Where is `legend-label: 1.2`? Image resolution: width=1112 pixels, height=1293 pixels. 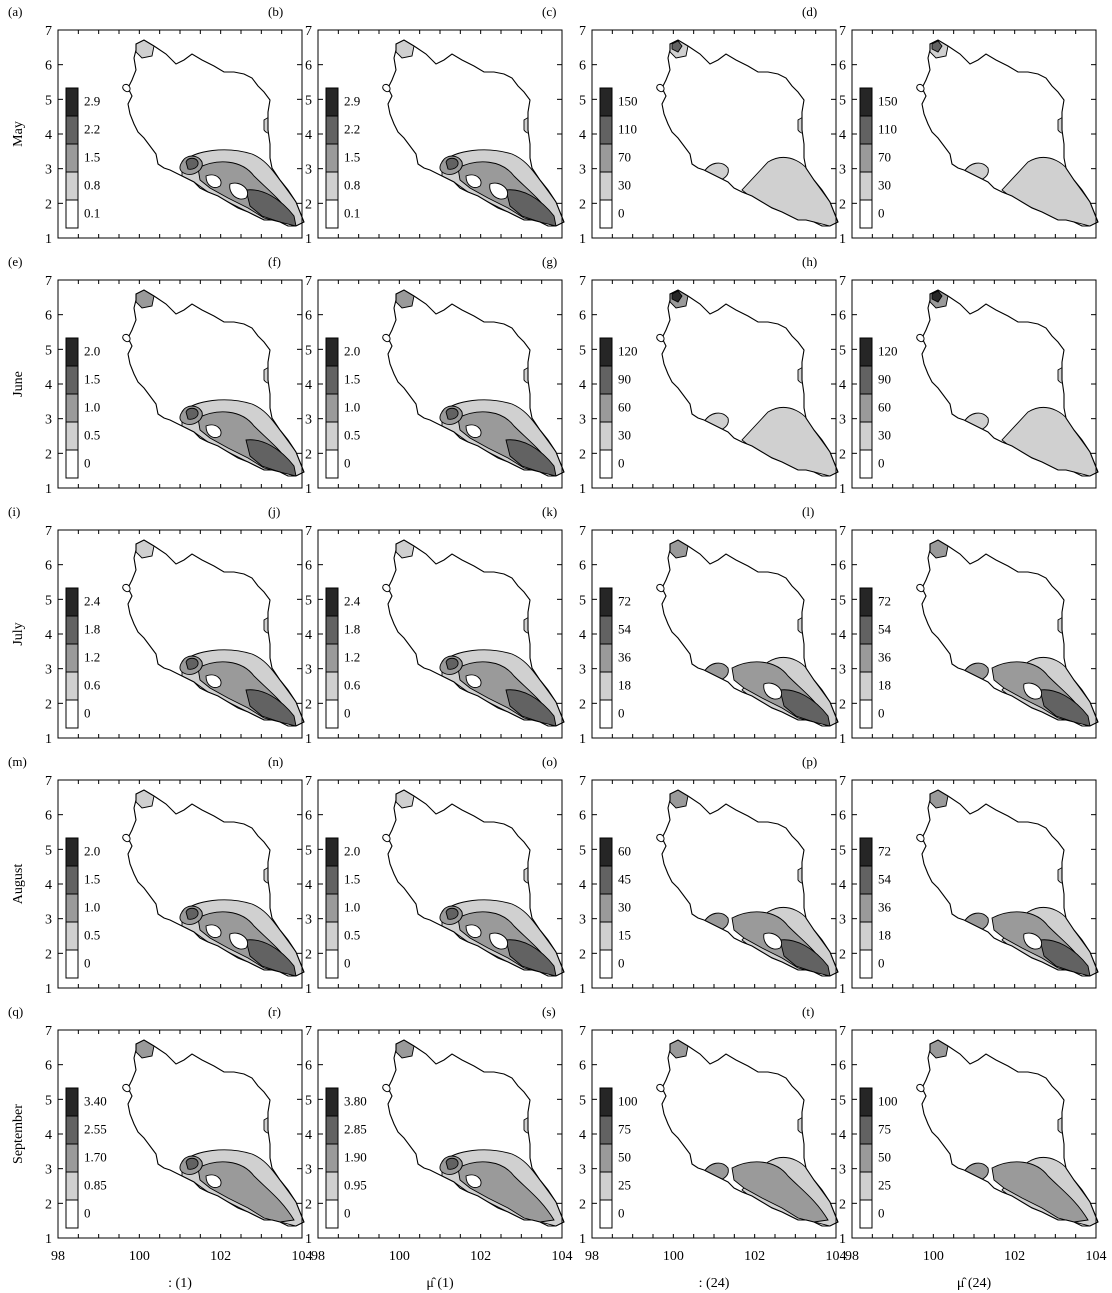
legend-label: 1.2 is located at coordinates (92, 656).